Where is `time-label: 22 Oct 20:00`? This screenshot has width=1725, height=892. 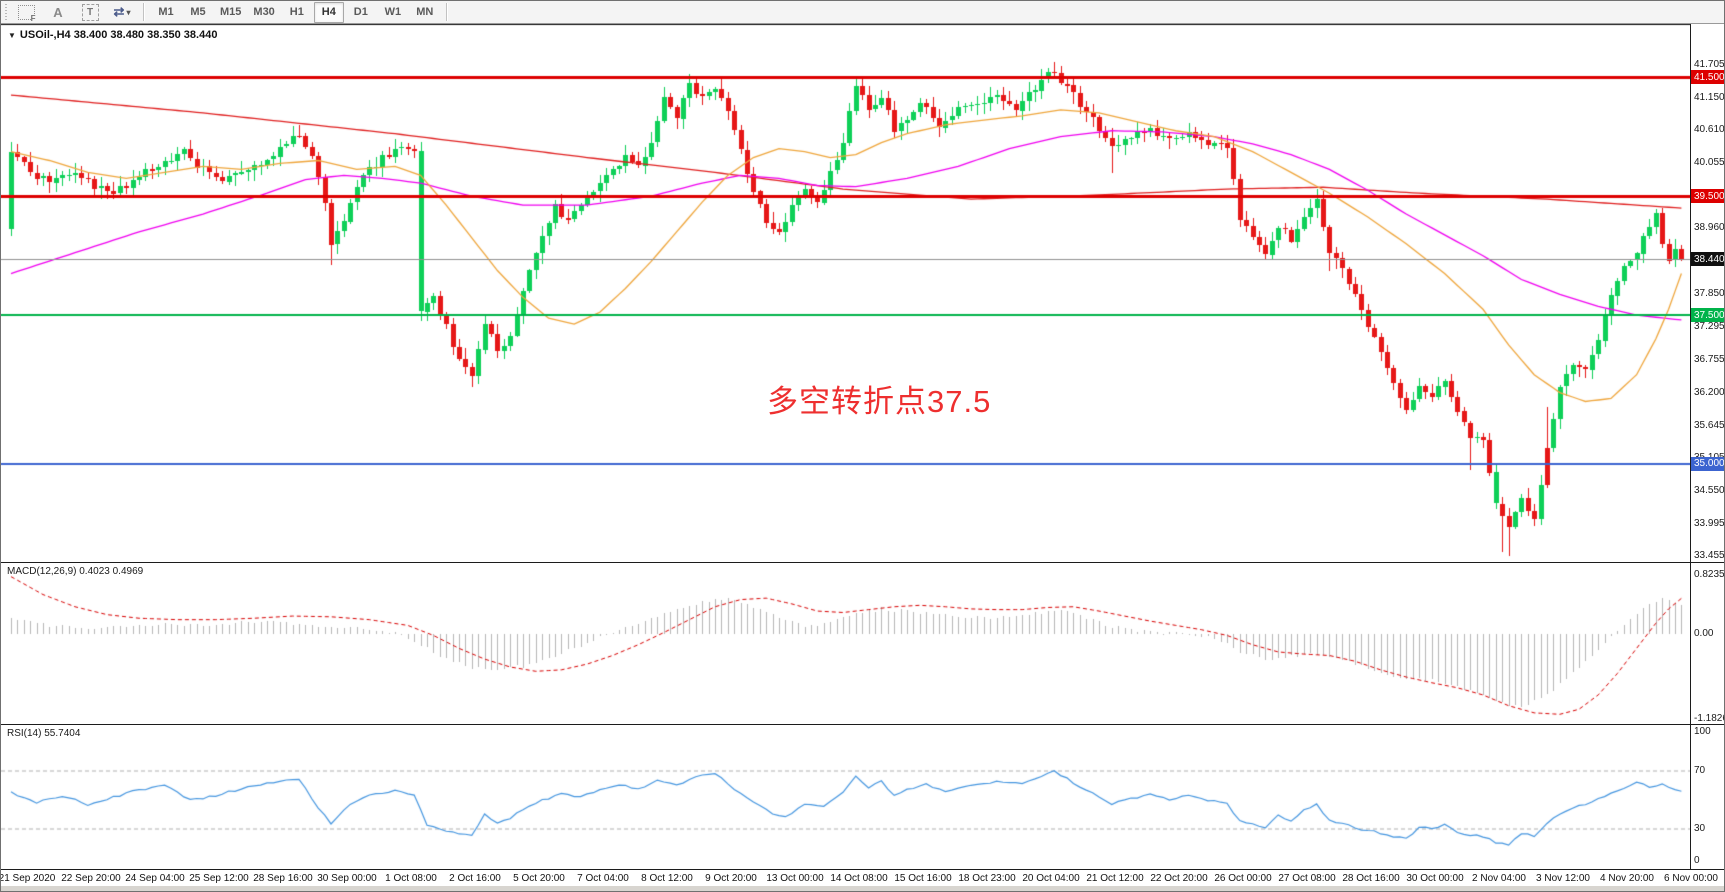
time-label: 22 Oct 20:00 is located at coordinates (1179, 878).